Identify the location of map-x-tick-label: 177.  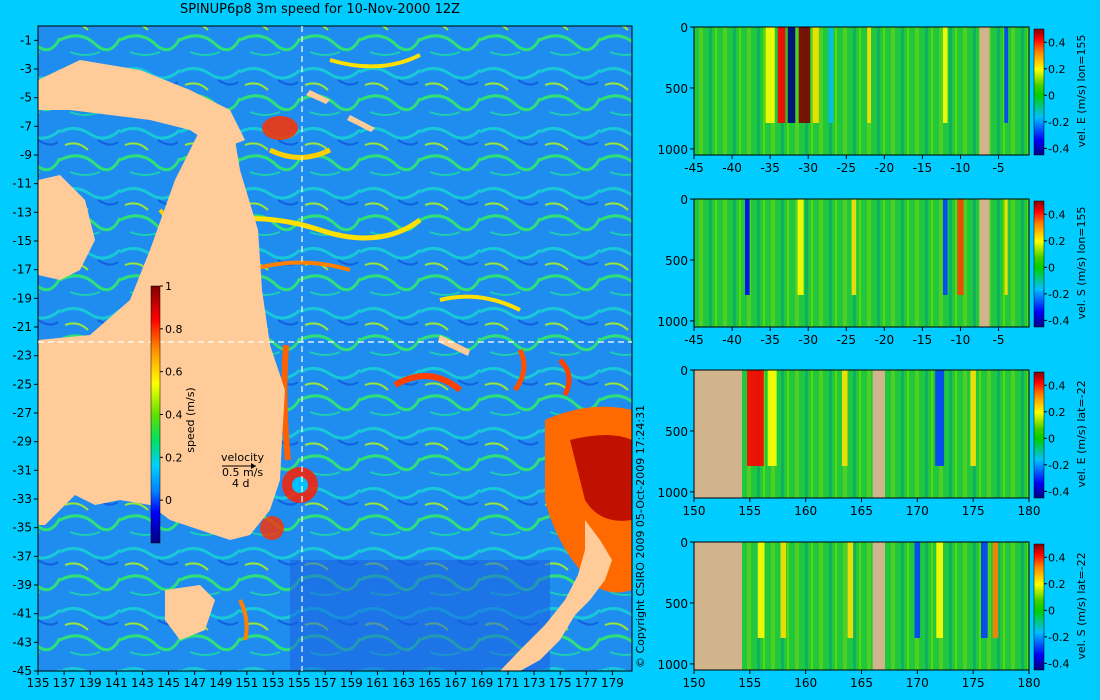
(586, 683).